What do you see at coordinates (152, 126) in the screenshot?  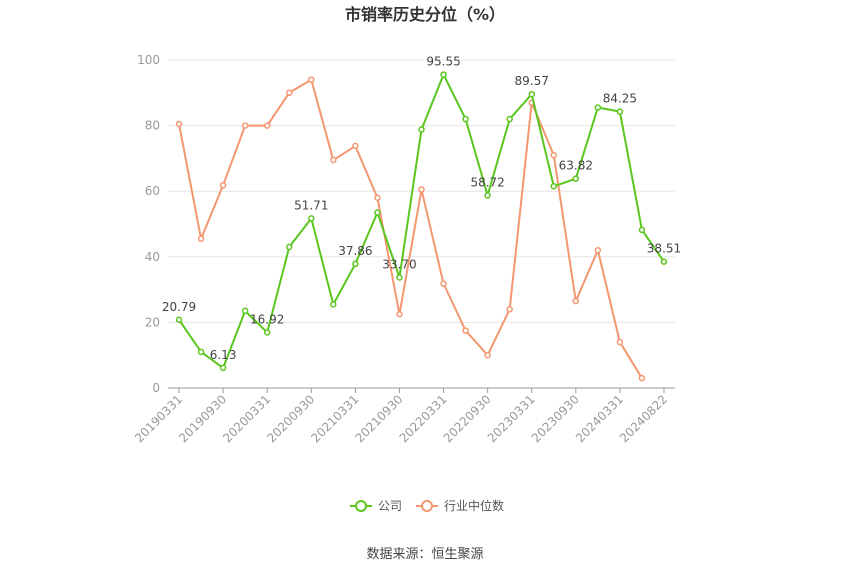 I see `y-tick-label: 80` at bounding box center [152, 126].